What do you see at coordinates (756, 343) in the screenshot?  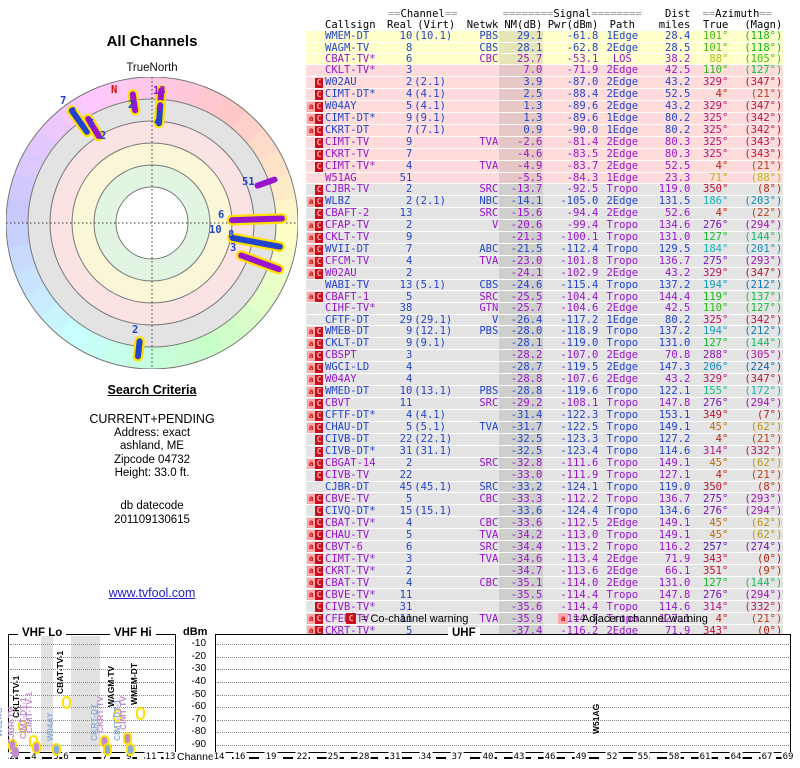 I see `magnetic-azimuth-cell: (144°)` at bounding box center [756, 343].